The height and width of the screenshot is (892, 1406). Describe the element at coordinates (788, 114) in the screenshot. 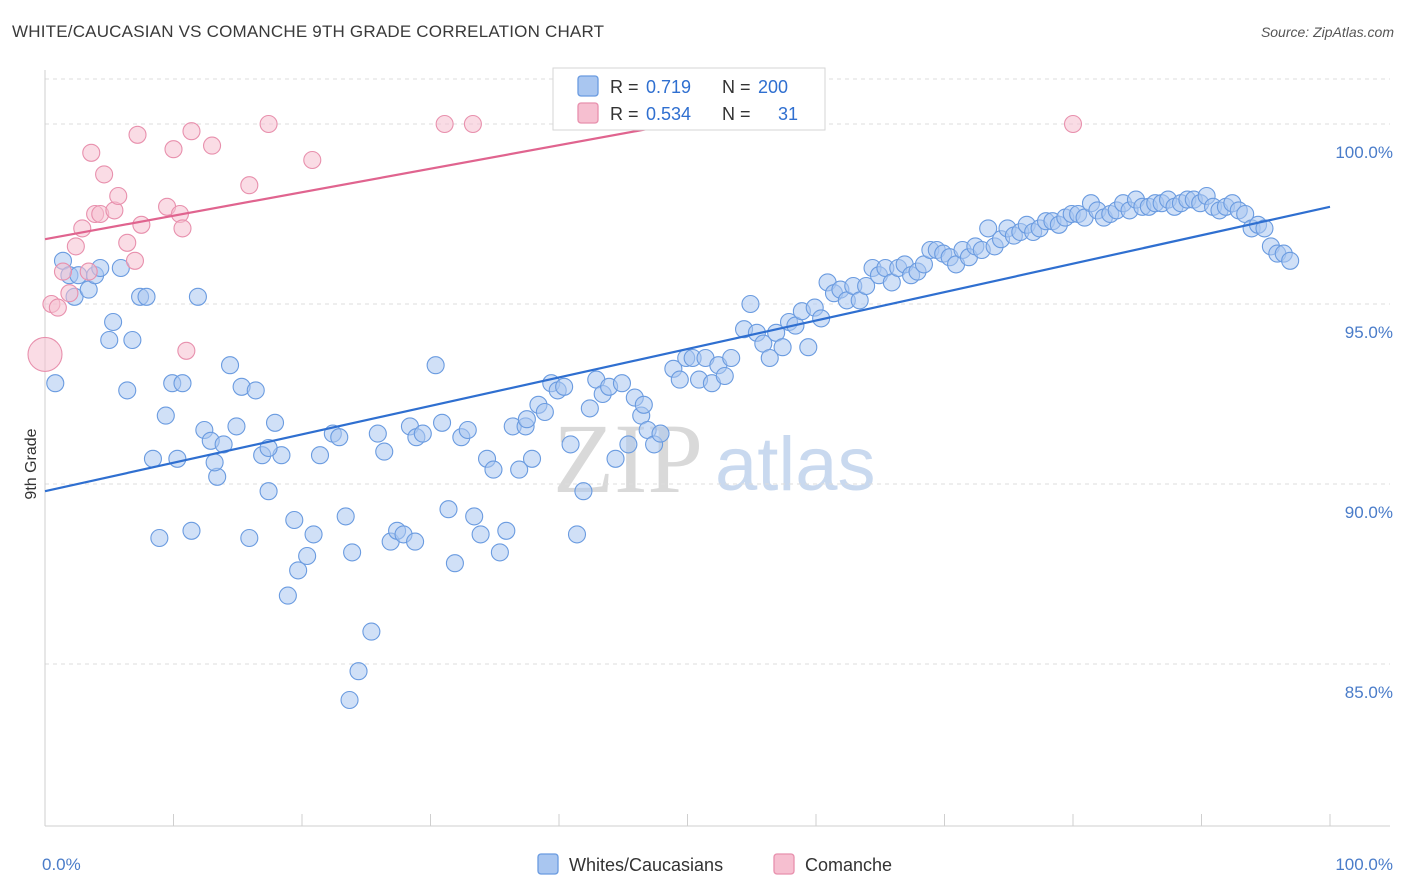

I see `legend-n-value-2: 31` at that location.